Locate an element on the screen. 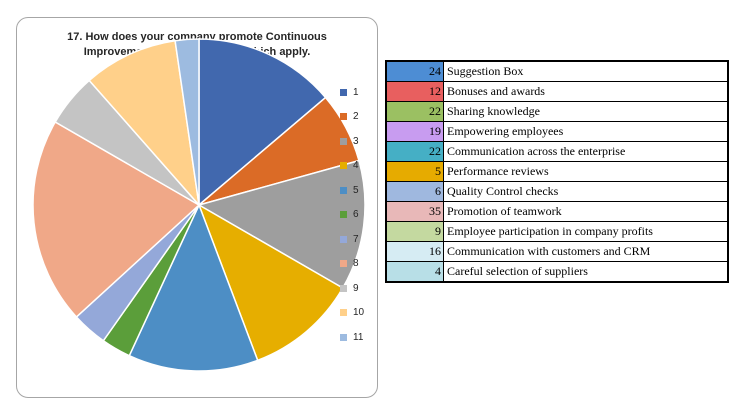  table-row: 35 Promotion of teamwork is located at coordinates (557, 211).